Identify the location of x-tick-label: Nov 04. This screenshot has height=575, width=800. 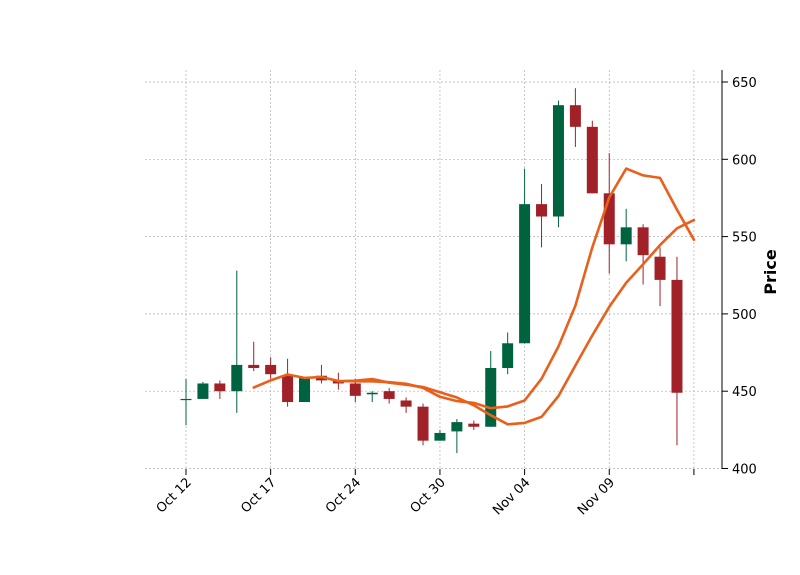
(511, 496).